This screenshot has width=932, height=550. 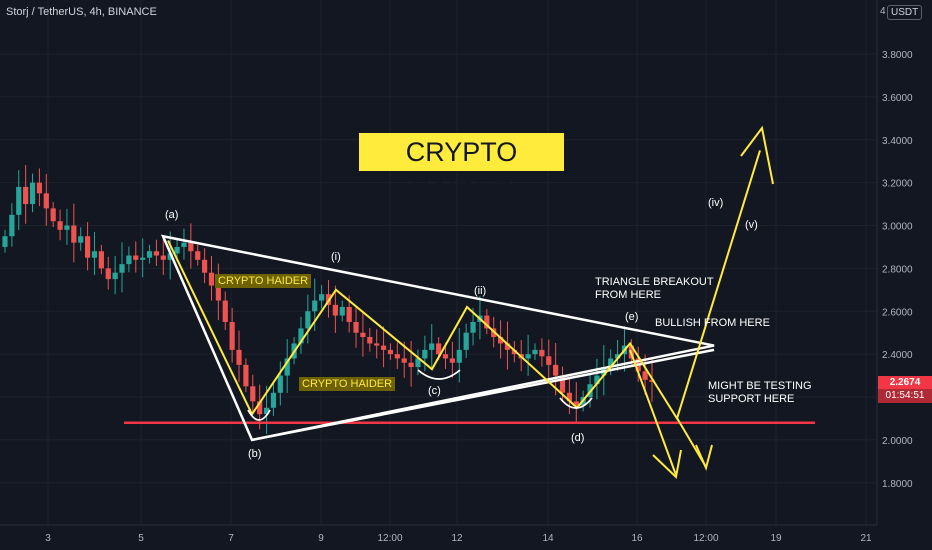 I want to click on time-tick-label: 12, so click(x=457, y=538).